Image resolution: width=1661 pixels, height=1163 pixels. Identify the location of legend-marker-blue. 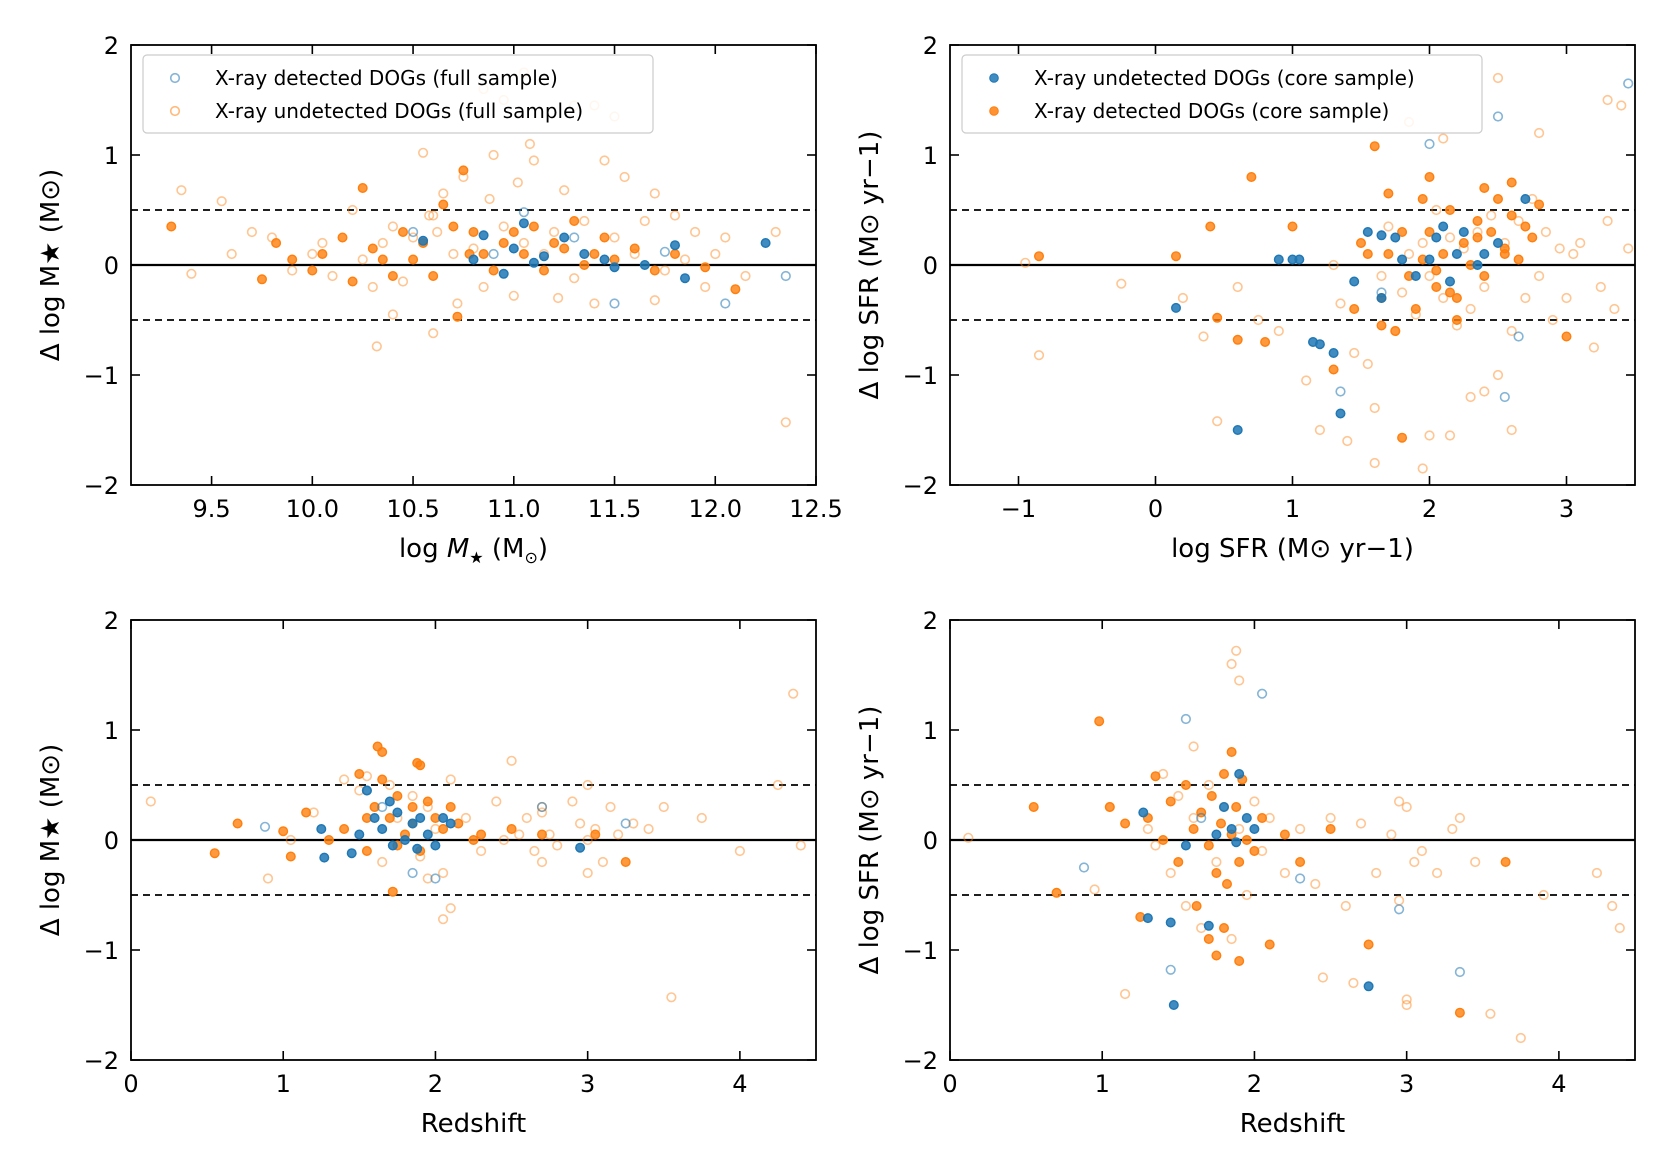
(994, 78).